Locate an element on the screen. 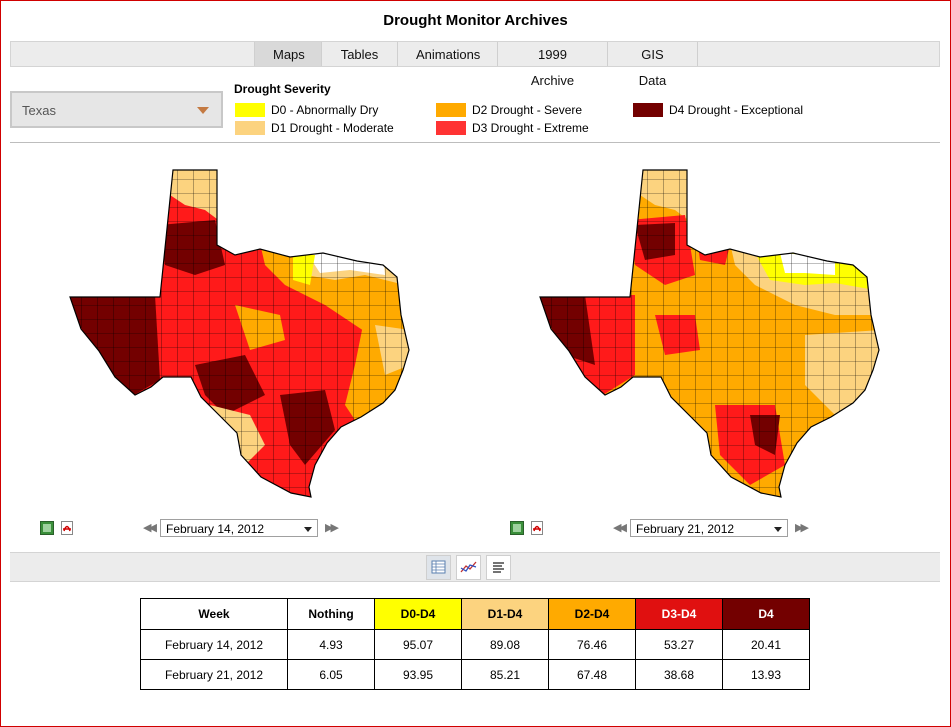  cell-d3-d4: 53.27 is located at coordinates (679, 644).